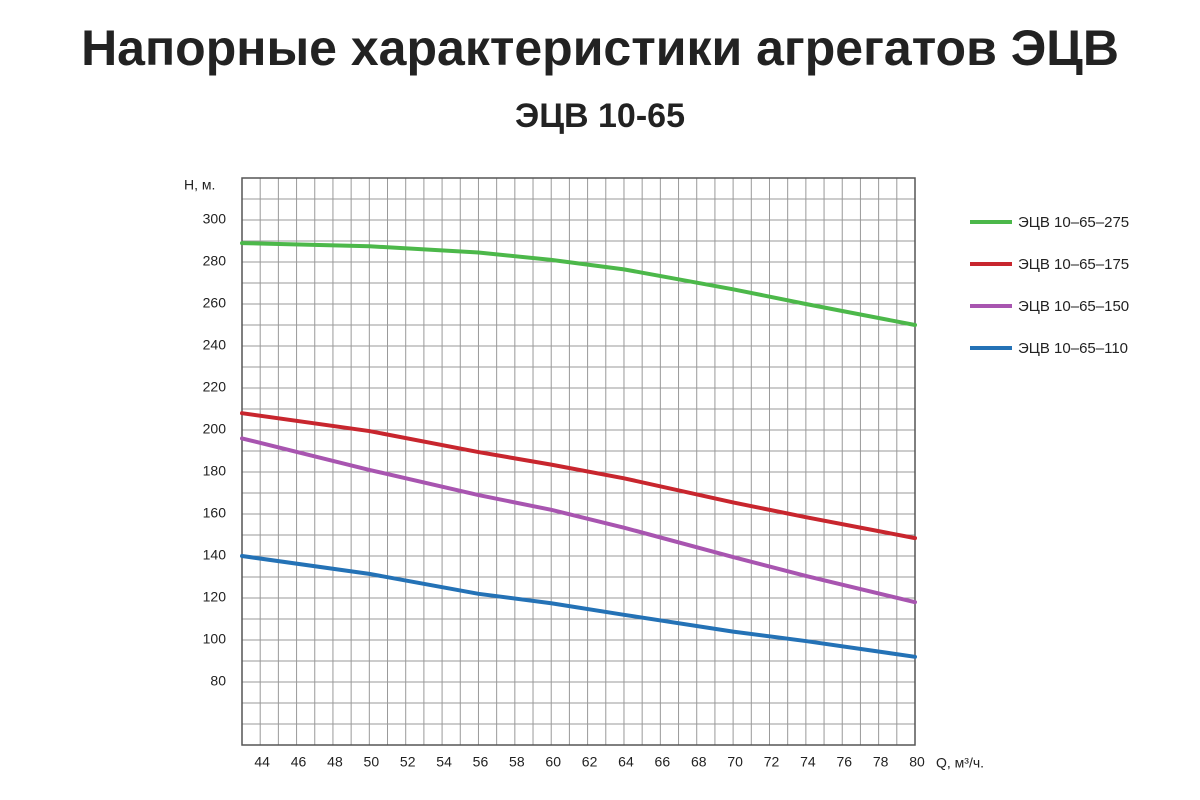 The width and height of the screenshot is (1200, 800). Describe the element at coordinates (917, 762) in the screenshot. I see `x-tick-label: 80` at that location.